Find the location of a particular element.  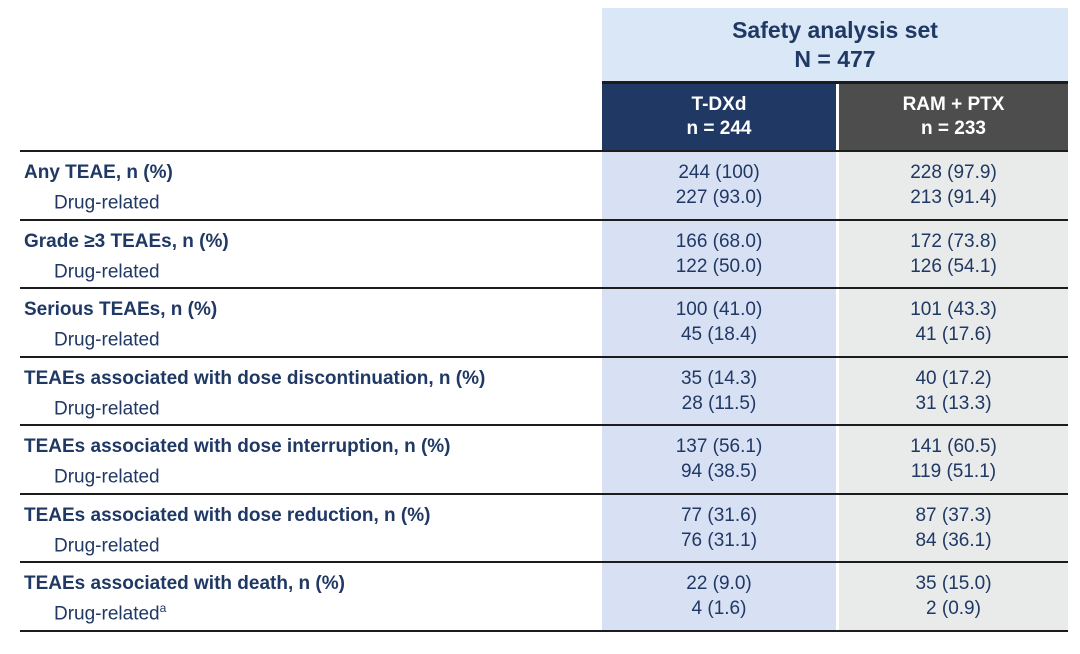

column-header-cells: T-DXd n = 244 RAM + PTX n = 233 is located at coordinates (835, 115).